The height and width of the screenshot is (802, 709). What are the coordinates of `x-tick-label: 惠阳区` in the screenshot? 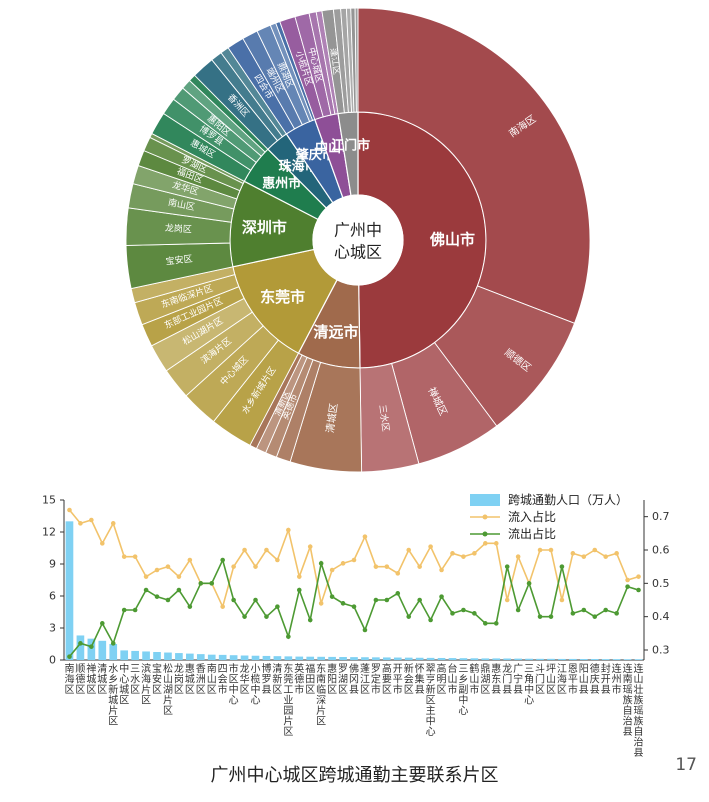 It's located at (332, 679).